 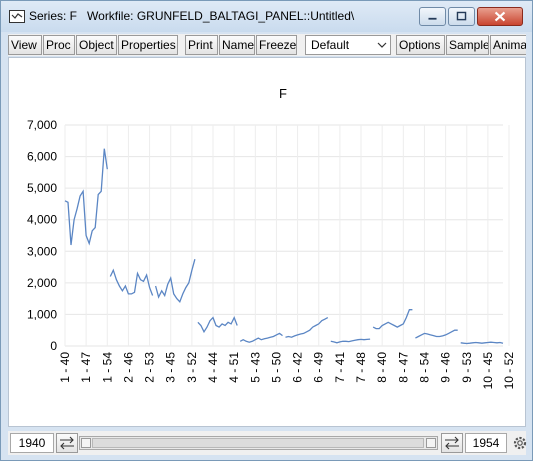 What do you see at coordinates (53, 16) in the screenshot?
I see `title-series: Series: F` at bounding box center [53, 16].